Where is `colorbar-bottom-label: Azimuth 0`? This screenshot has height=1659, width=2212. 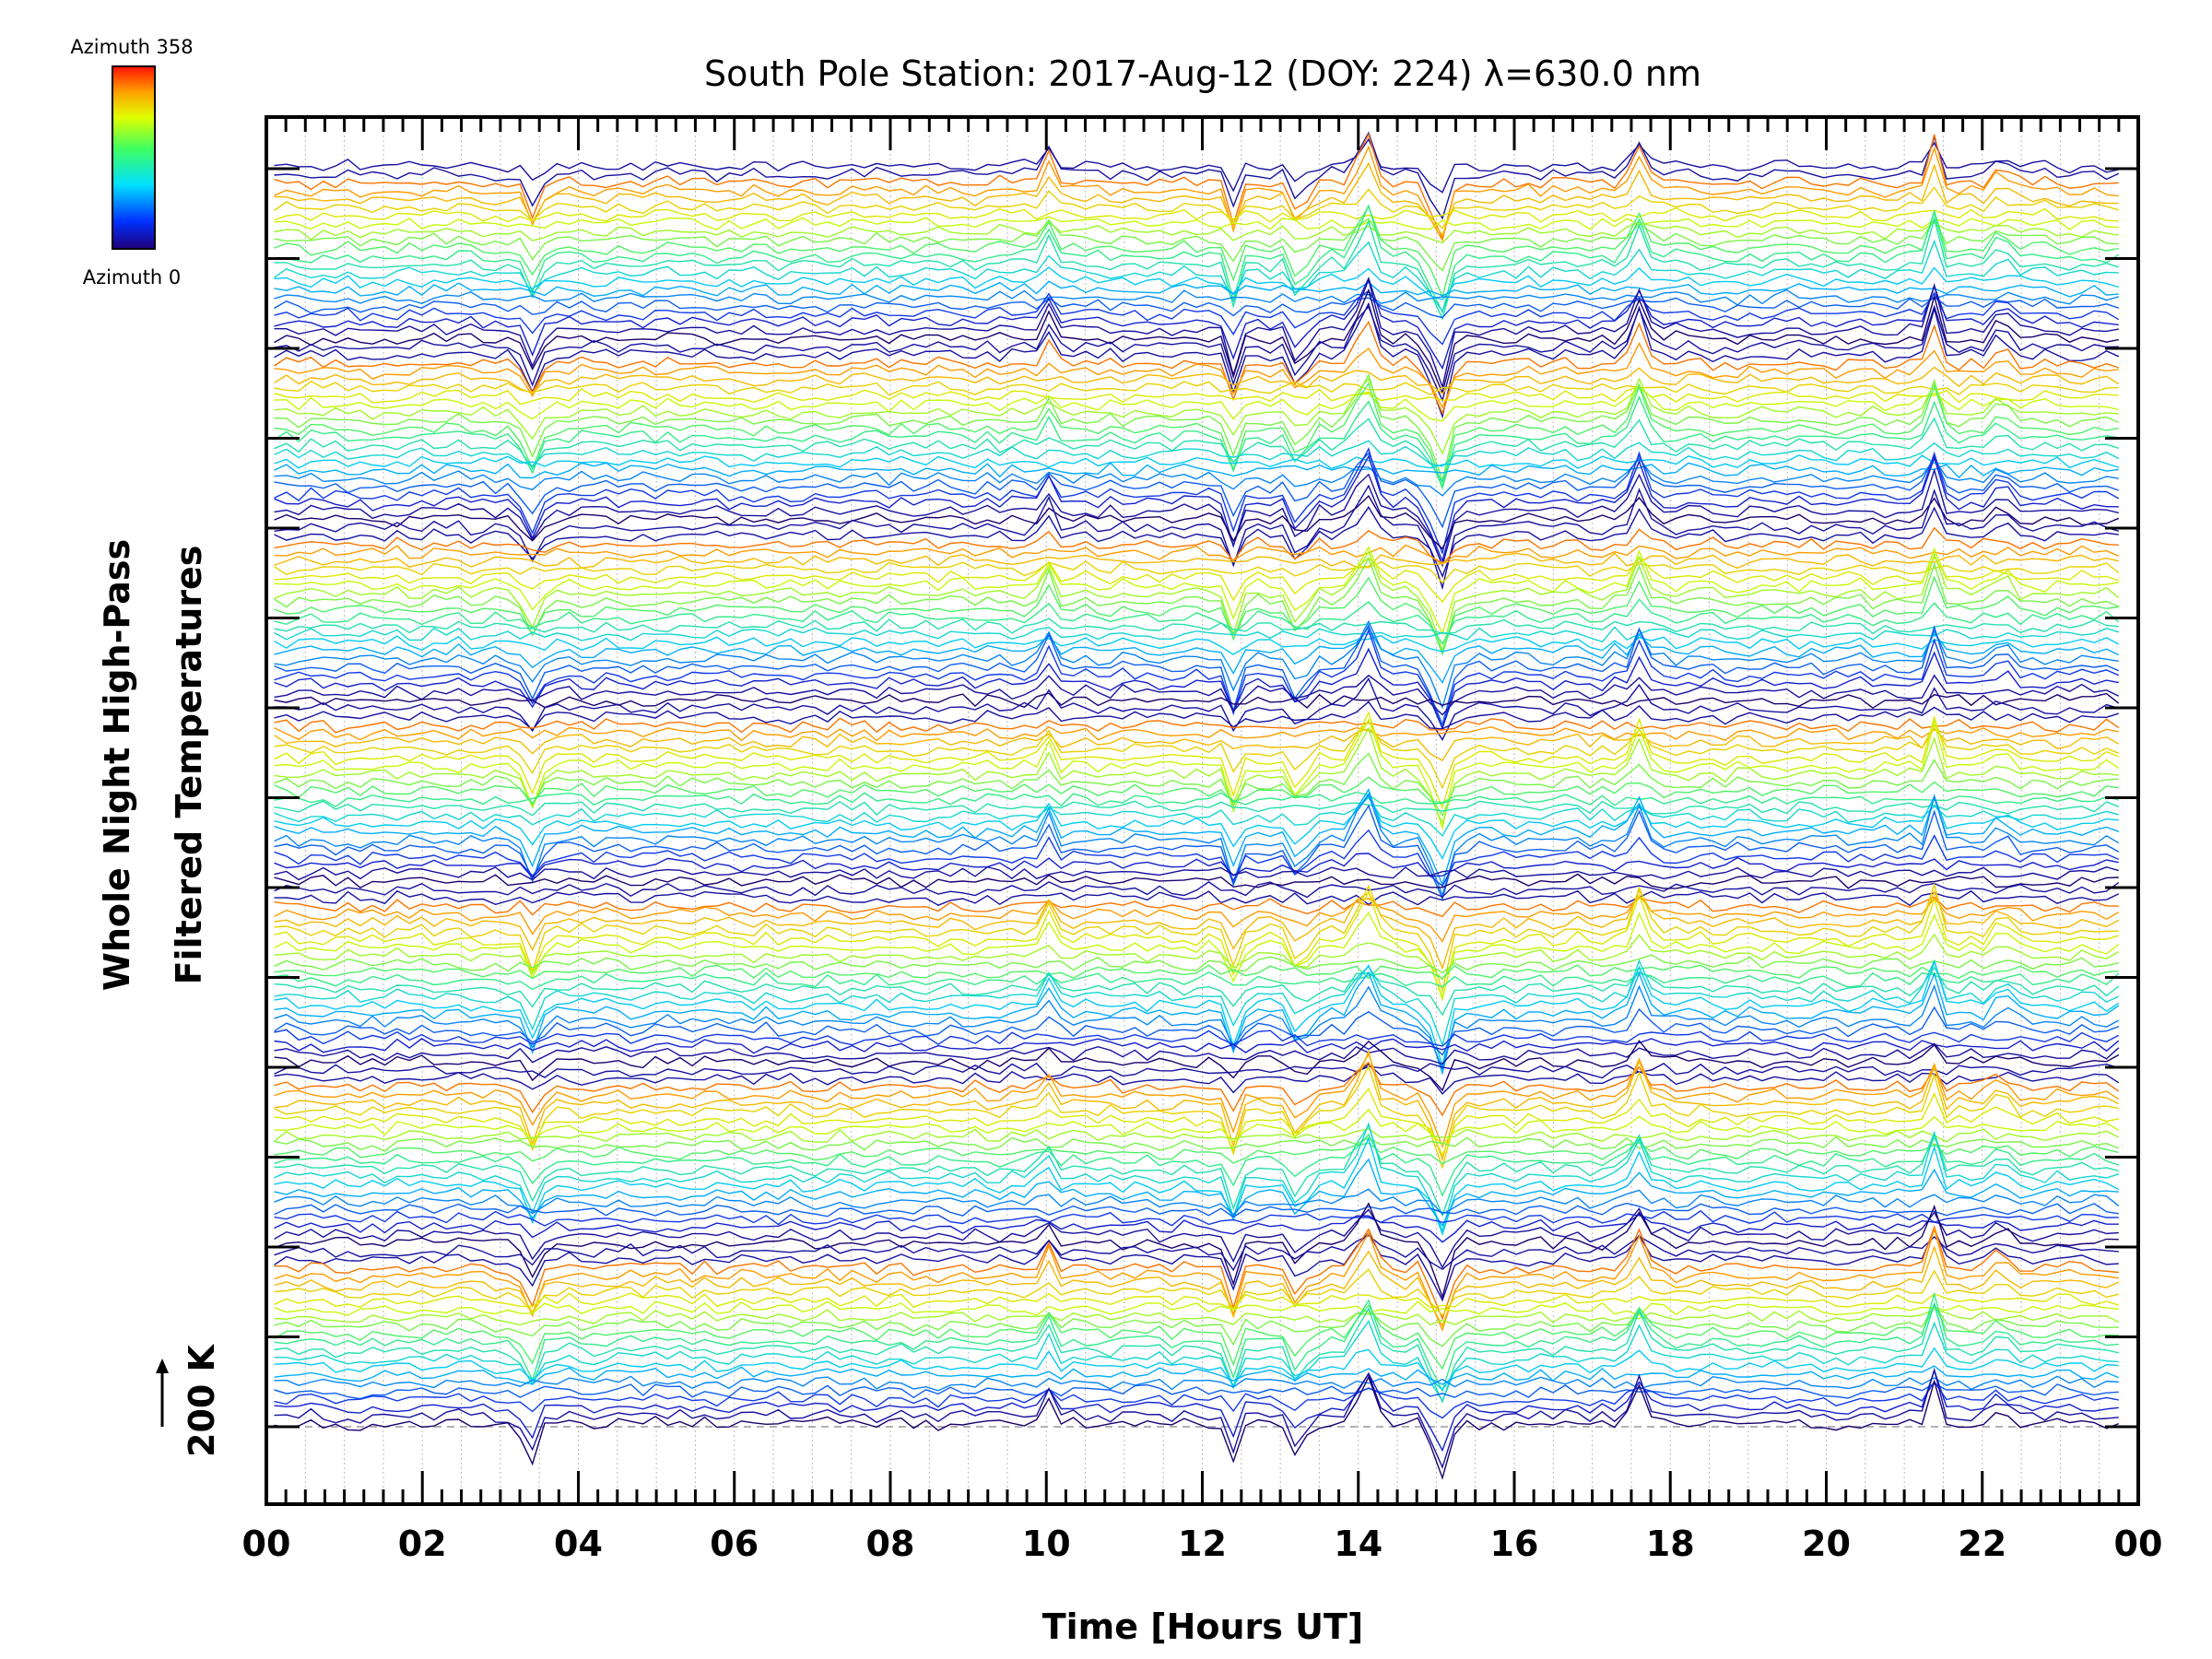 colorbar-bottom-label: Azimuth 0 is located at coordinates (132, 277).